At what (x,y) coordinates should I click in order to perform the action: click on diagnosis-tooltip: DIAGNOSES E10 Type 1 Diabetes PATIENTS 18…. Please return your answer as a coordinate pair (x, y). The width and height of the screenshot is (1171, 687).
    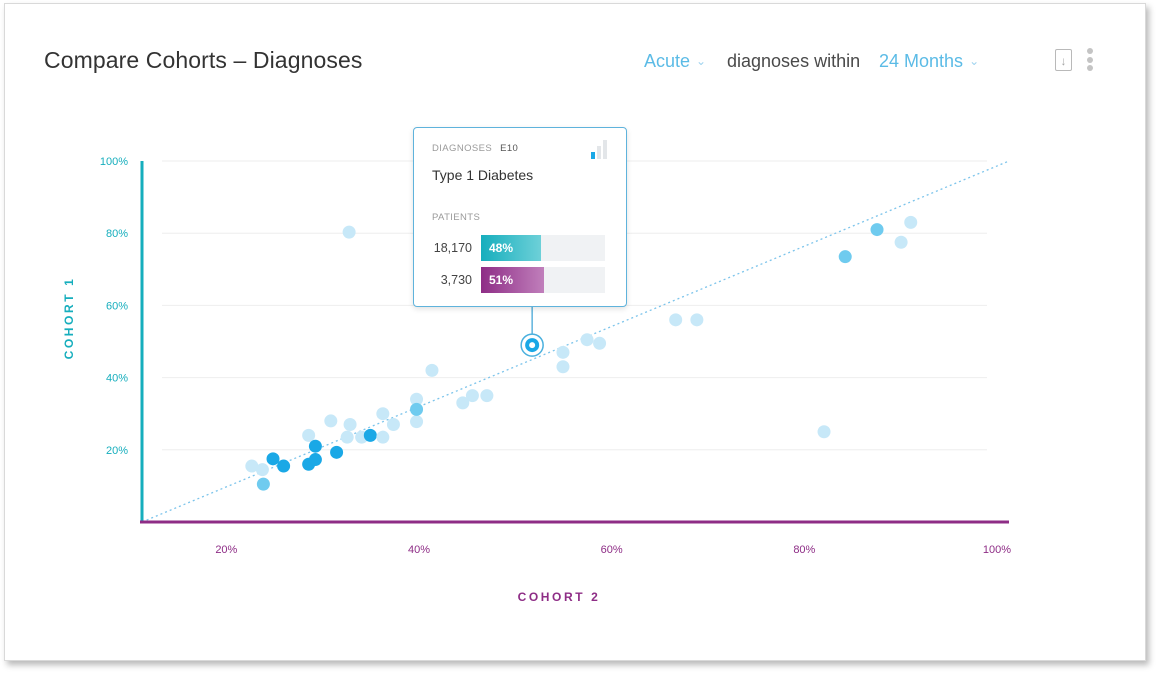
    Looking at the image, I should click on (520, 217).